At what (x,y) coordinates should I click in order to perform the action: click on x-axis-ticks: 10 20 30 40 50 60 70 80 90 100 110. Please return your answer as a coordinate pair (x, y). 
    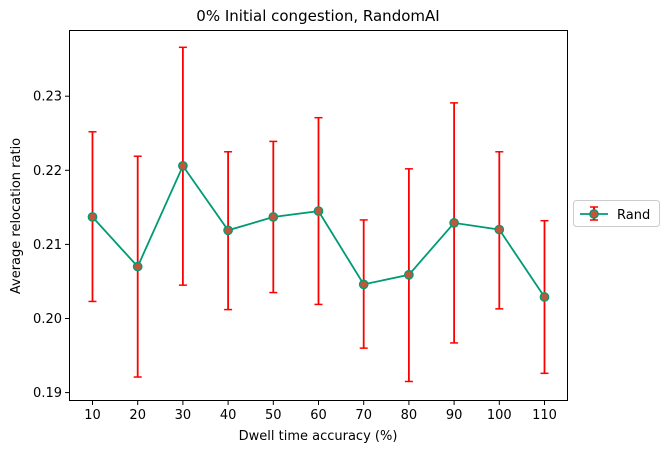
    Looking at the image, I should click on (320, 411).